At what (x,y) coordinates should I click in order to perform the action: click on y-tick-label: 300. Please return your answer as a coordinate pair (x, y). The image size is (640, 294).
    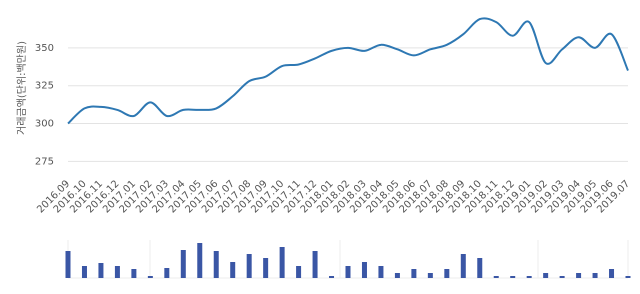
    Looking at the image, I should click on (44, 124).